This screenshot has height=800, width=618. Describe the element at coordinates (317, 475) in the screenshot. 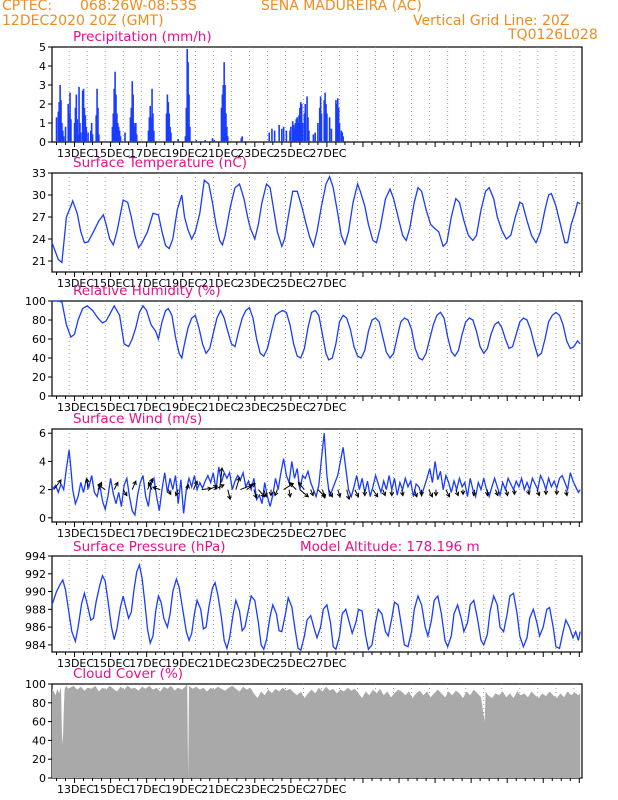

I see `wind-frame` at that location.